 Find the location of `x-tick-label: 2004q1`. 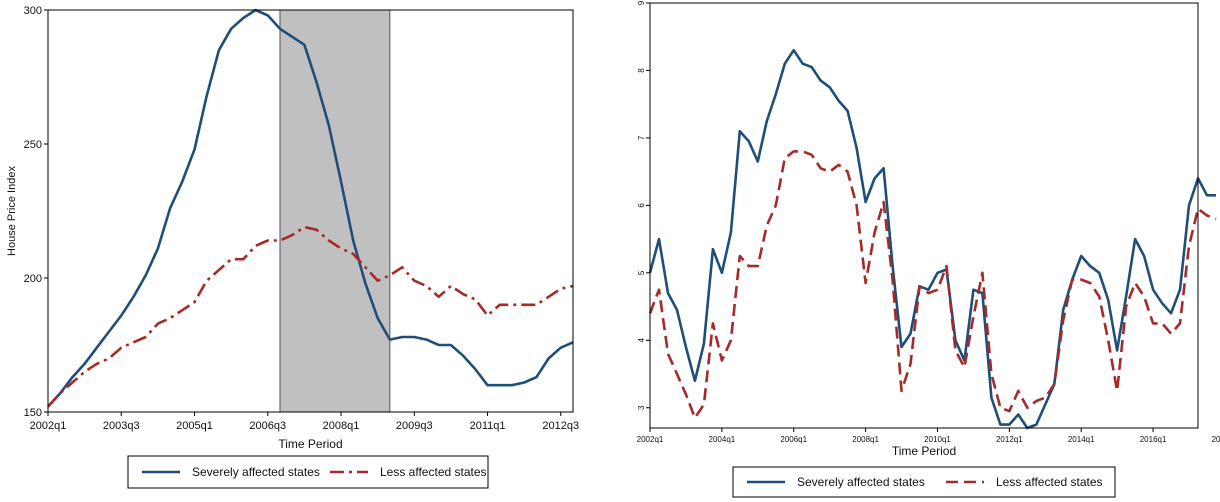

x-tick-label: 2004q1 is located at coordinates (722, 439).